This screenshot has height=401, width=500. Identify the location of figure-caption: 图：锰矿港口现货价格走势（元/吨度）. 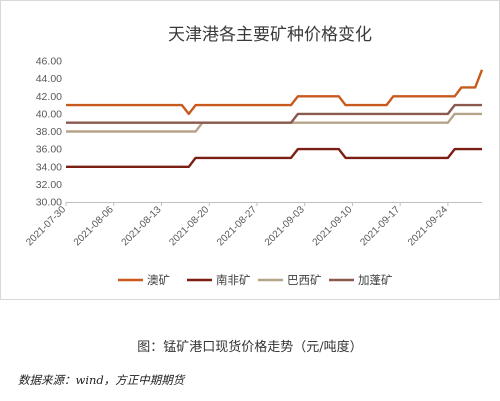
(250, 347).